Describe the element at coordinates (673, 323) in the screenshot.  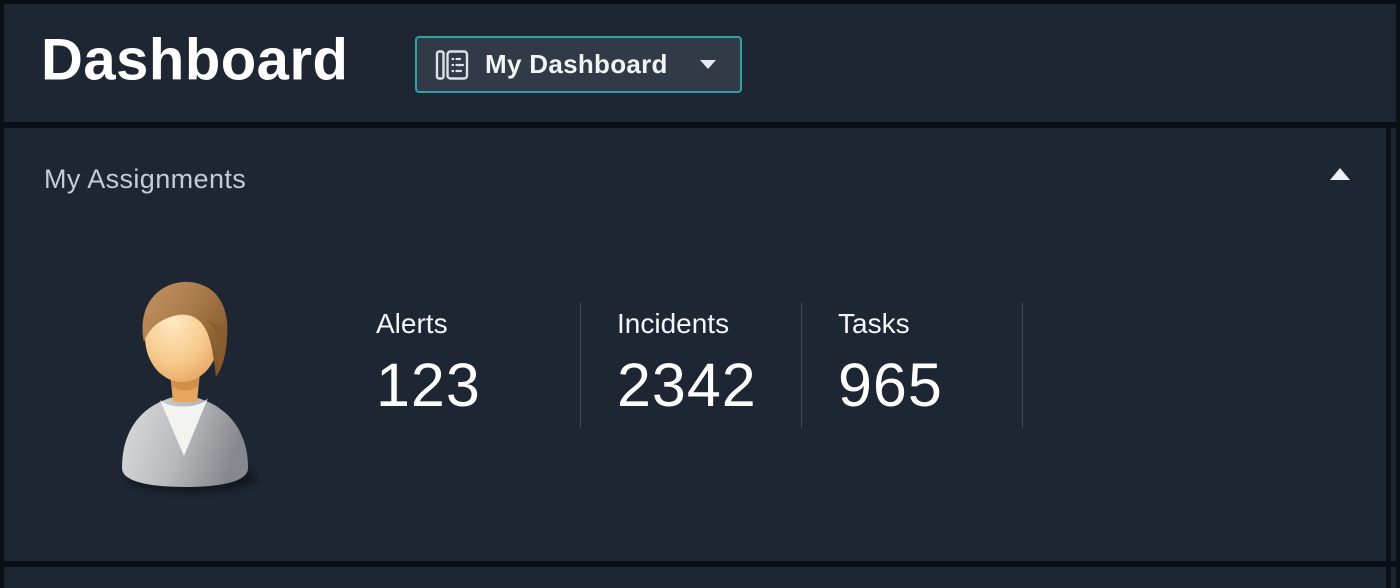
I see `stat-label: Incidents` at that location.